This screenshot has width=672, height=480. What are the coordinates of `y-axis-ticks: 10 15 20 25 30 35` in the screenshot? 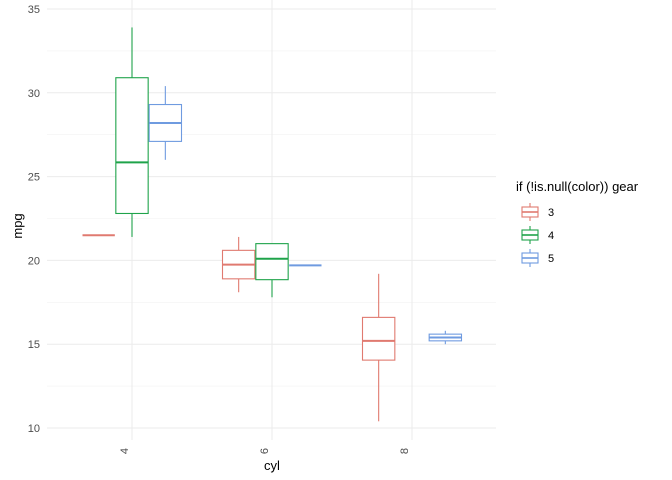 It's located at (34, 219).